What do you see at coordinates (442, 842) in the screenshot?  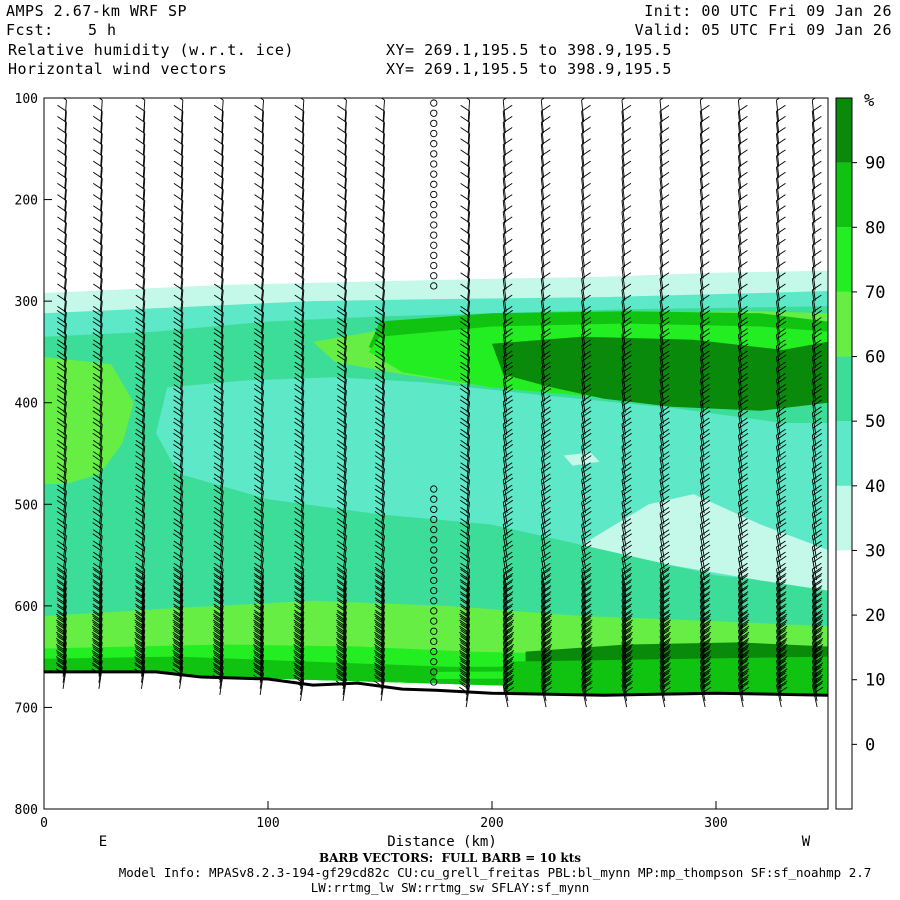 I see `x-axis-label: Distance (km)` at bounding box center [442, 842].